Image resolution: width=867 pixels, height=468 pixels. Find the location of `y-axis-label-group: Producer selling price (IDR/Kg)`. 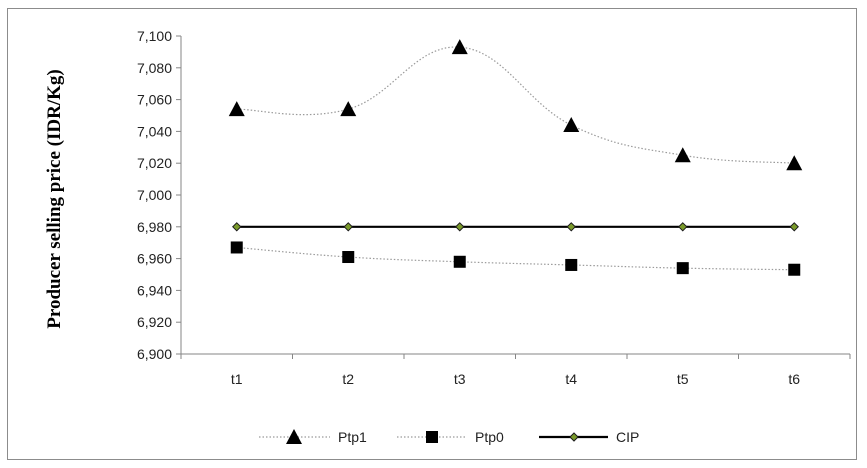

y-axis-label-group: Producer selling price (IDR/Kg) is located at coordinates (54, 198).